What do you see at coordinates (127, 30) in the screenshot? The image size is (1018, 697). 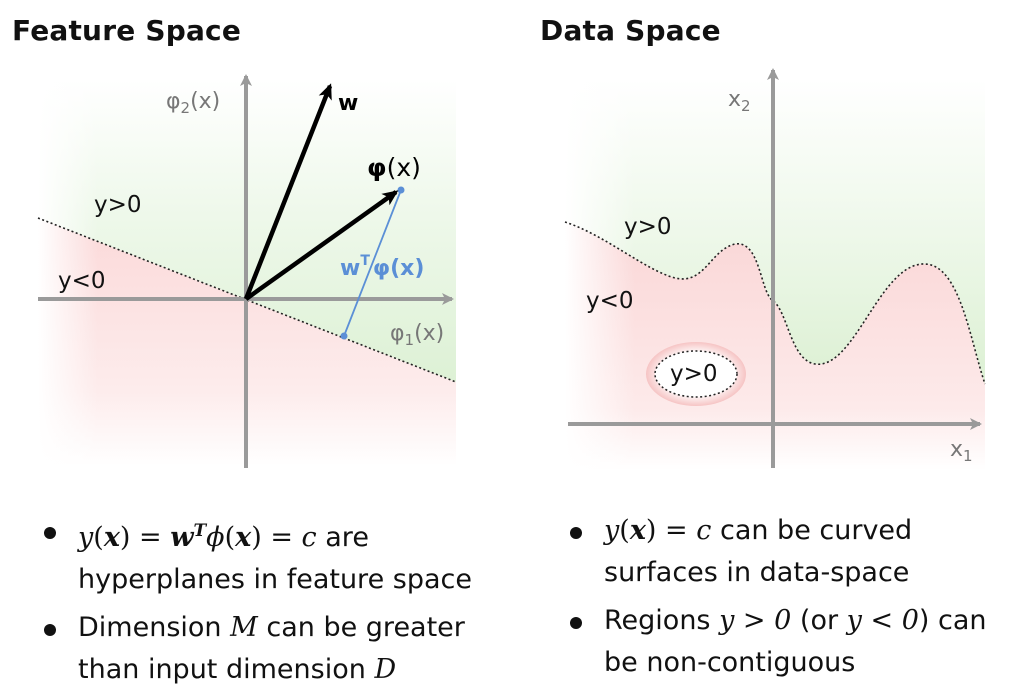 I see `feature-space-title: Feature Space` at bounding box center [127, 30].